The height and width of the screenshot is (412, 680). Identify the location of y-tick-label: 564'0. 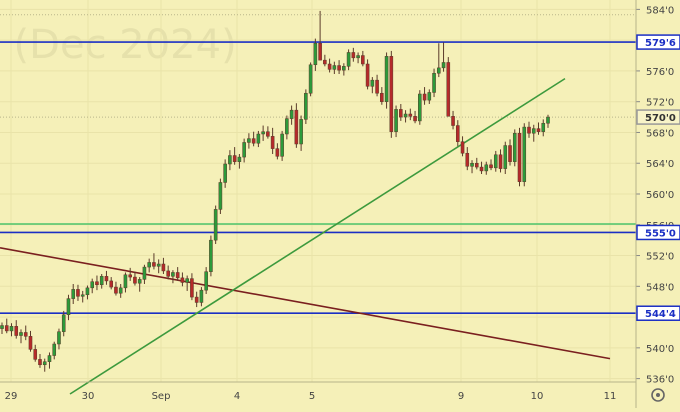
(660, 164).